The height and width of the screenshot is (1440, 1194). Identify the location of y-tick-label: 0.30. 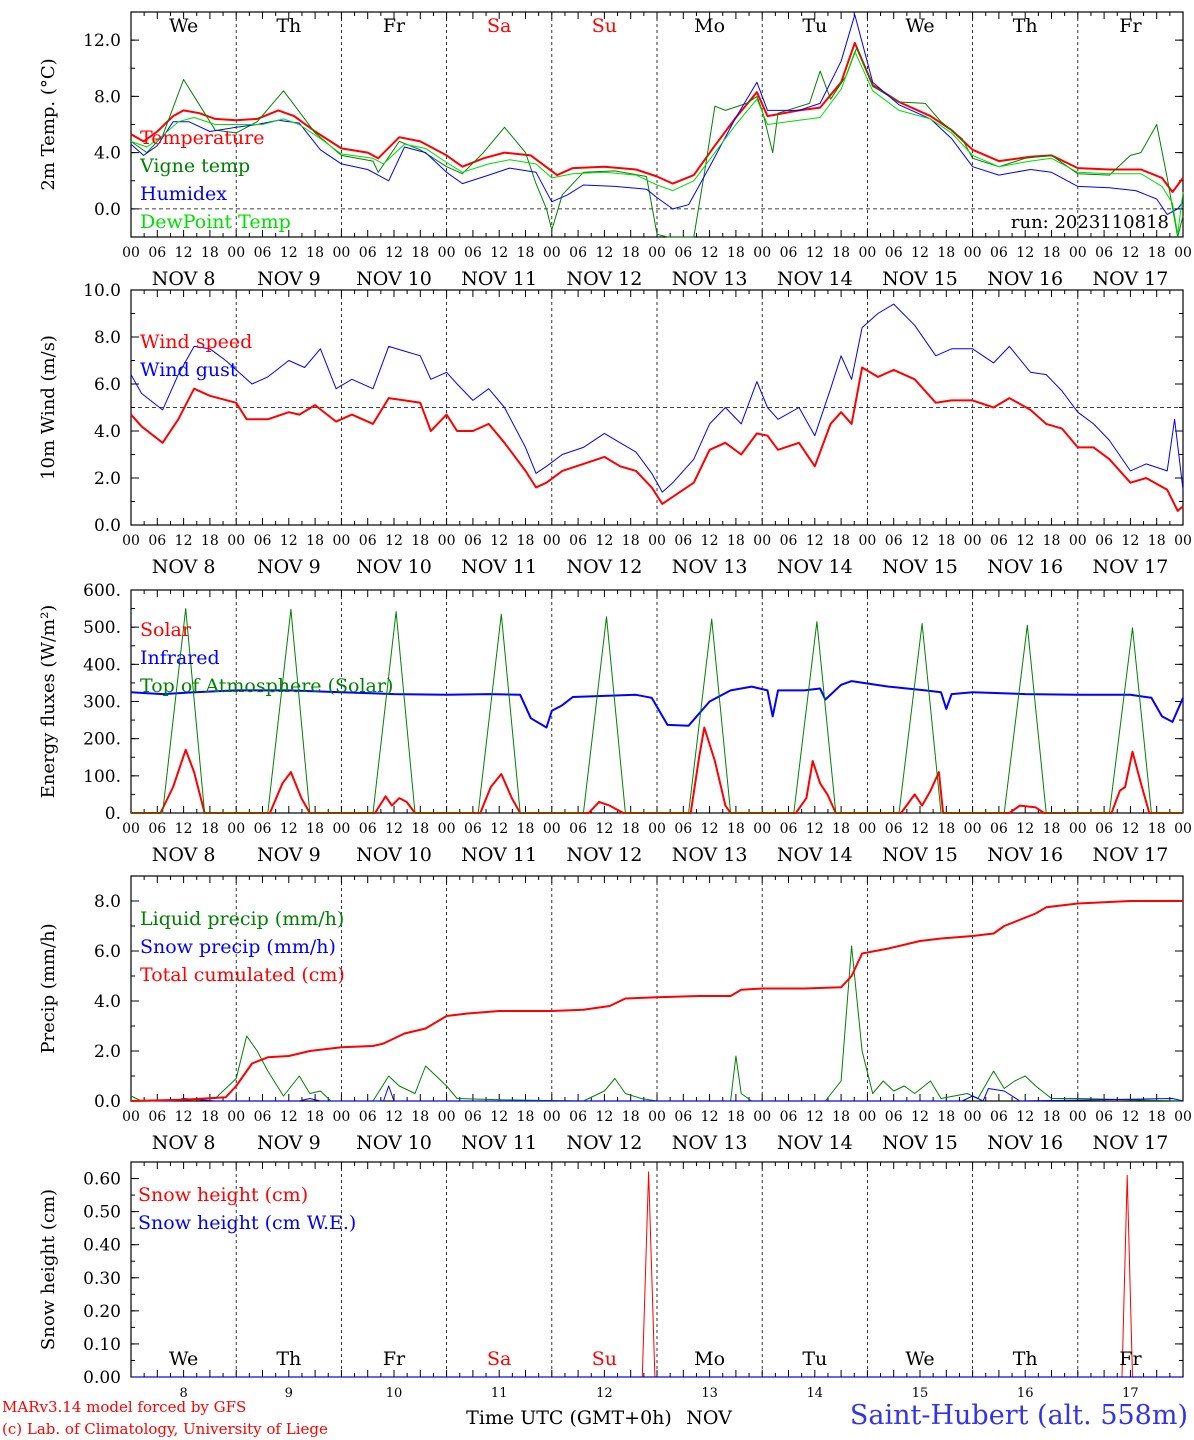
(102, 1279).